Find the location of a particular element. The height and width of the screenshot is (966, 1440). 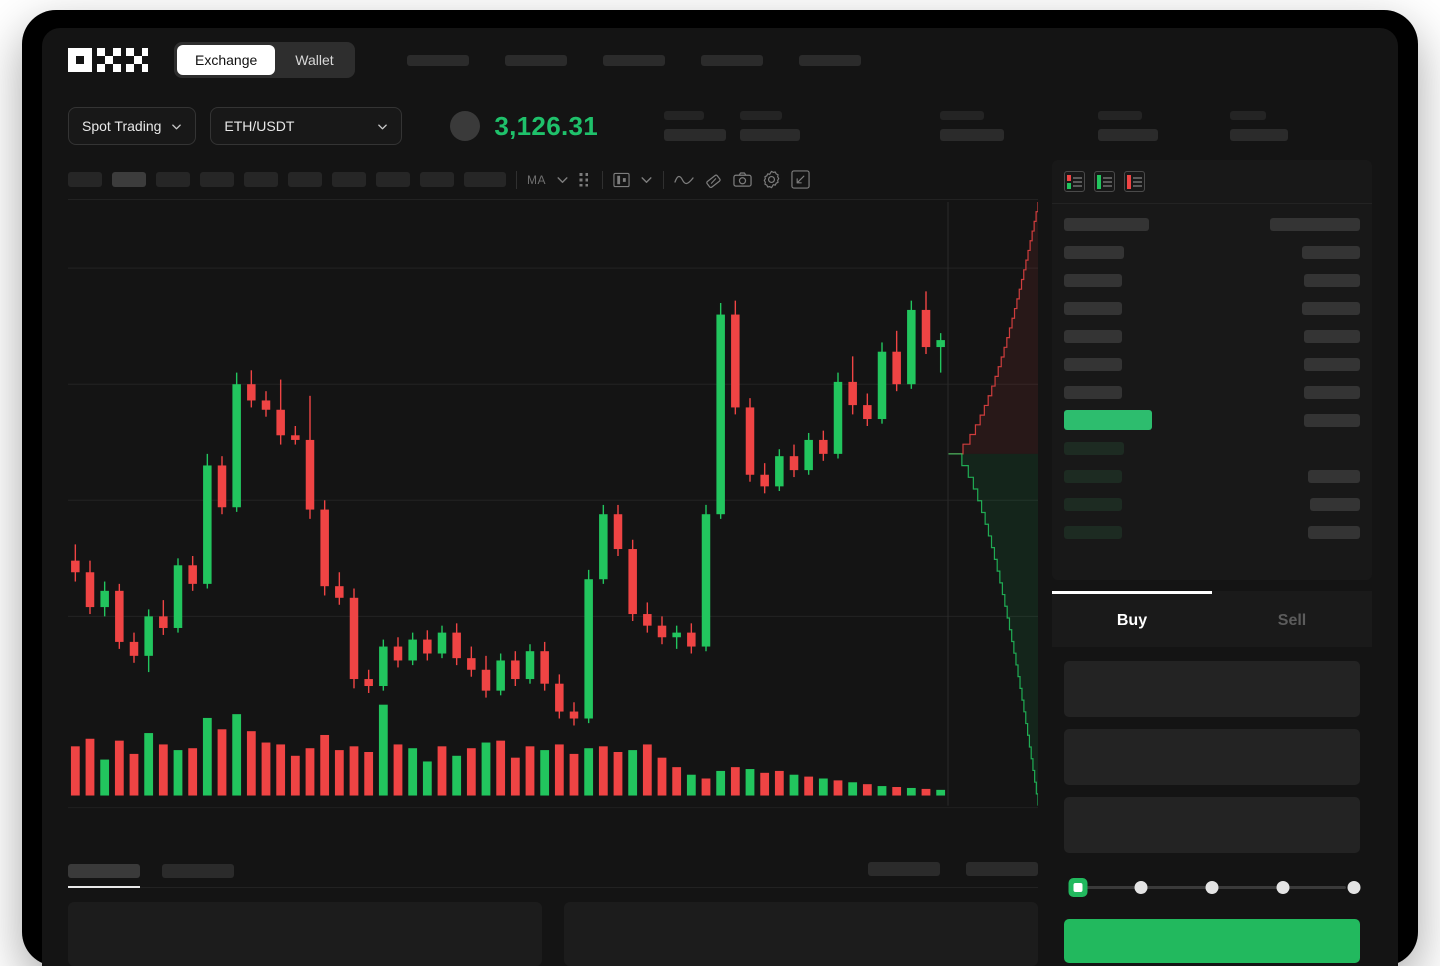

okx-logo-icon is located at coordinates (108, 60).